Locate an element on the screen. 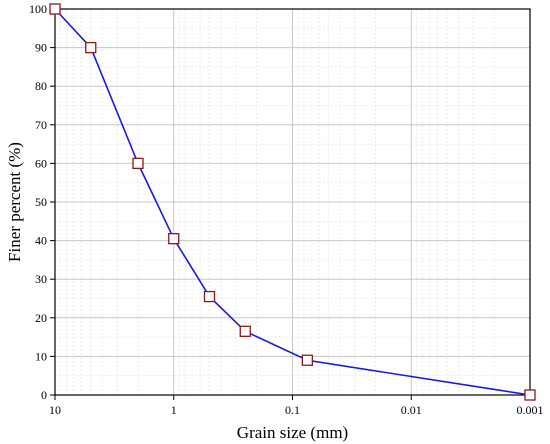  y-tick-label: 70 is located at coordinates (41, 125).